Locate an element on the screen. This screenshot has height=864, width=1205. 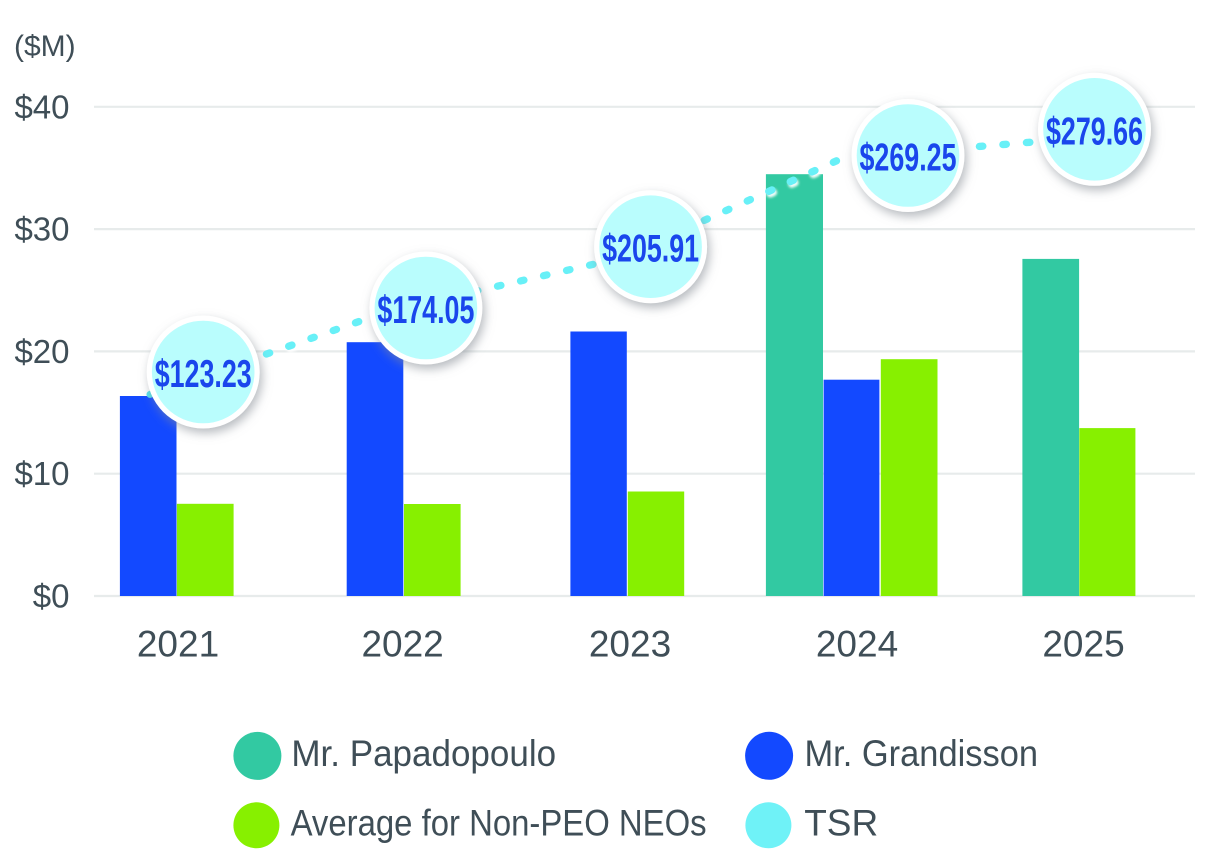
svg-text: $40 is located at coordinates (41, 106).